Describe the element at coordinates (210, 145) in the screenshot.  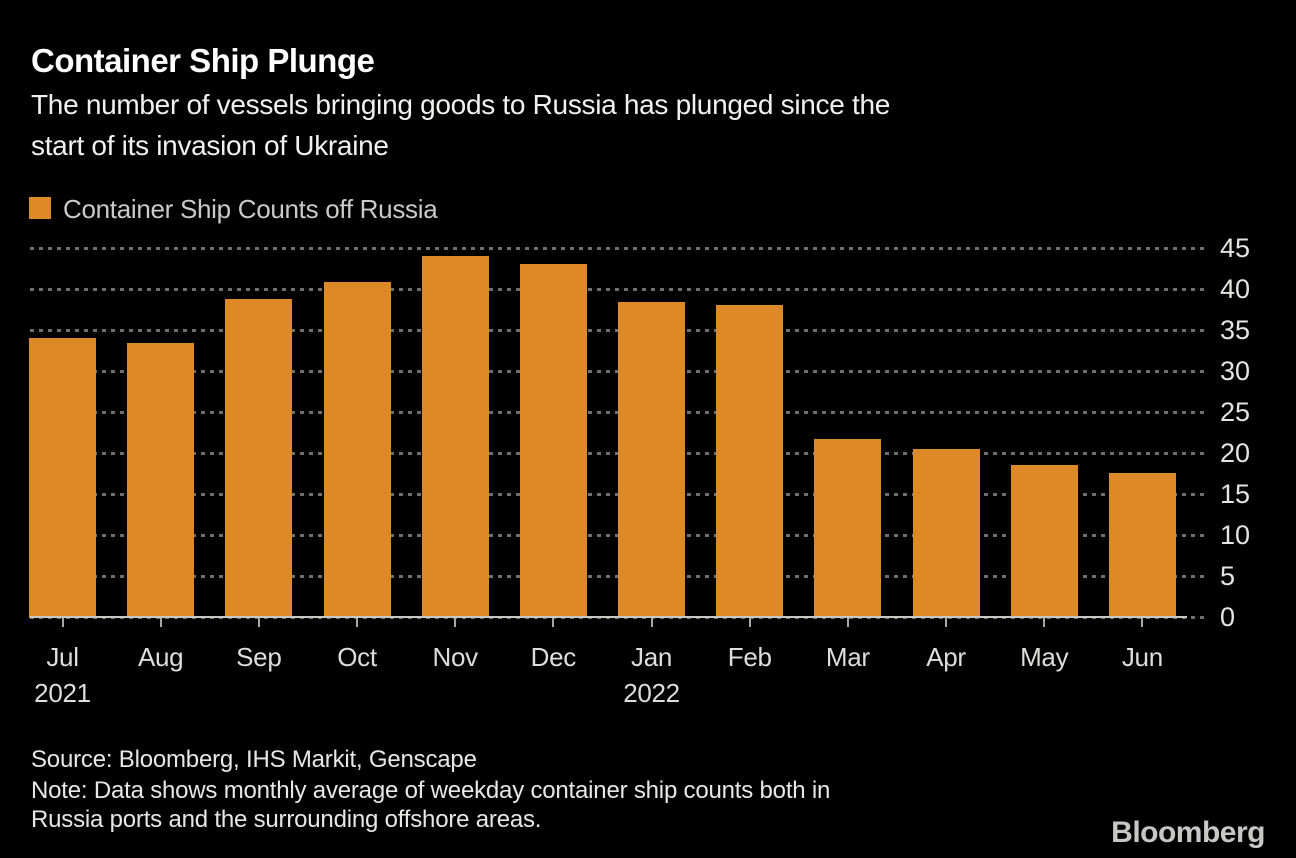
I see `chart-subtitle-line-2: start of its invasion of Ukraine` at that location.